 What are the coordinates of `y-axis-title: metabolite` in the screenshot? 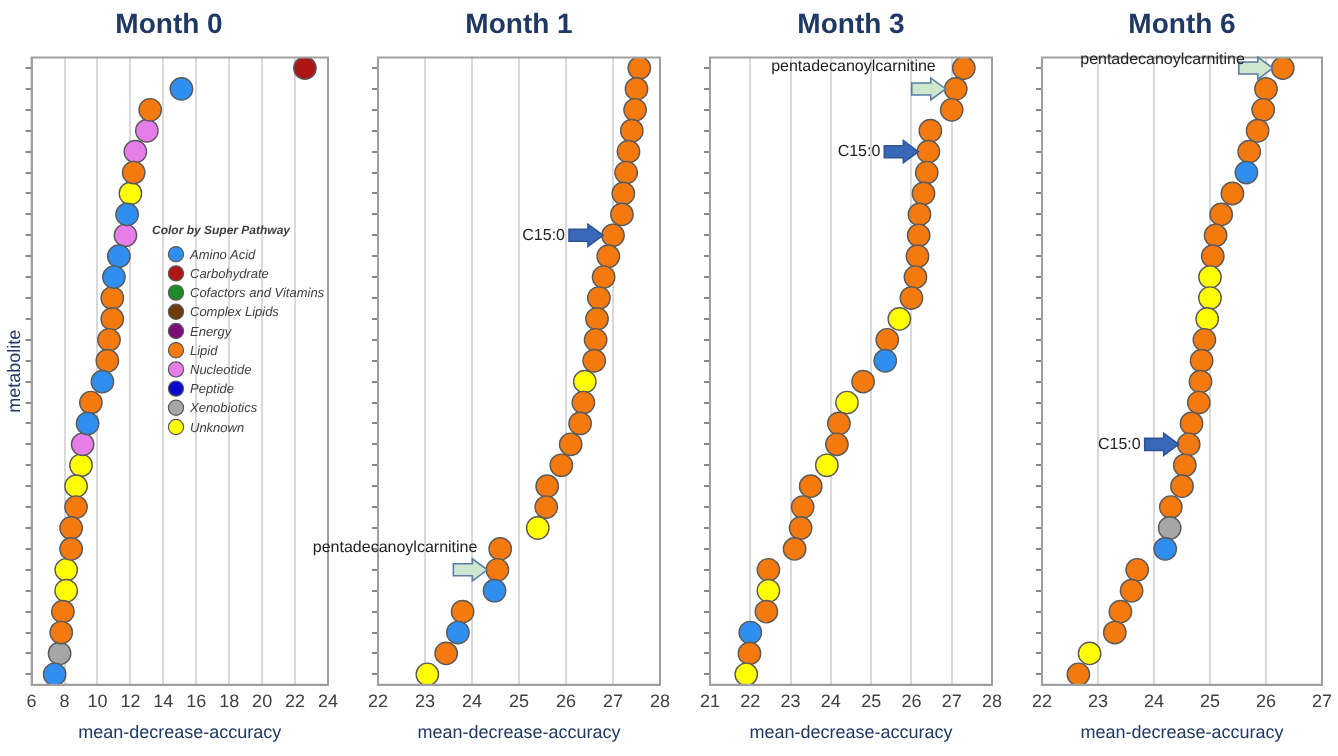 It's located at (13, 371).